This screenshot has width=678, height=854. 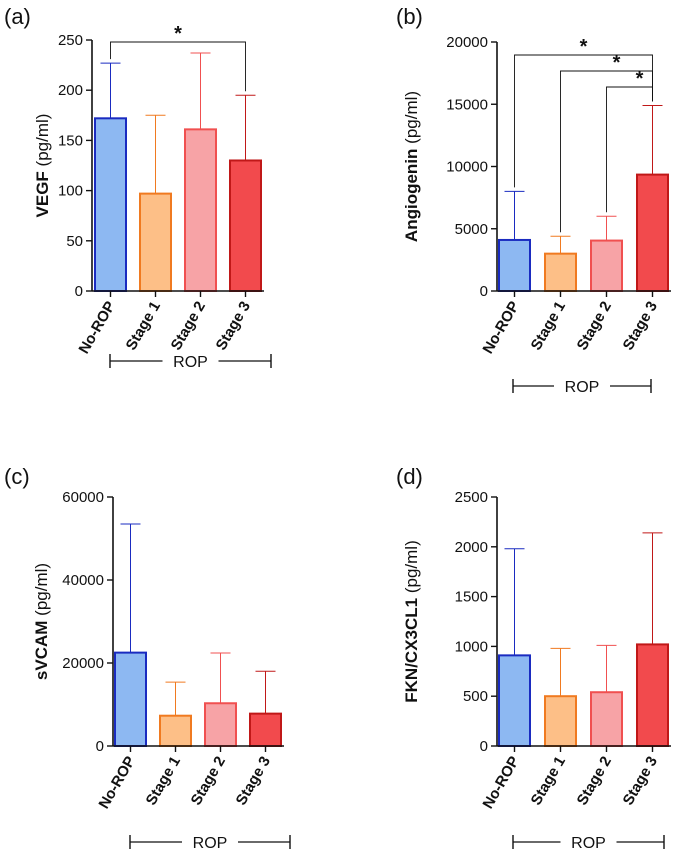 I want to click on y-tick-label: 5000, so click(x=471, y=229).